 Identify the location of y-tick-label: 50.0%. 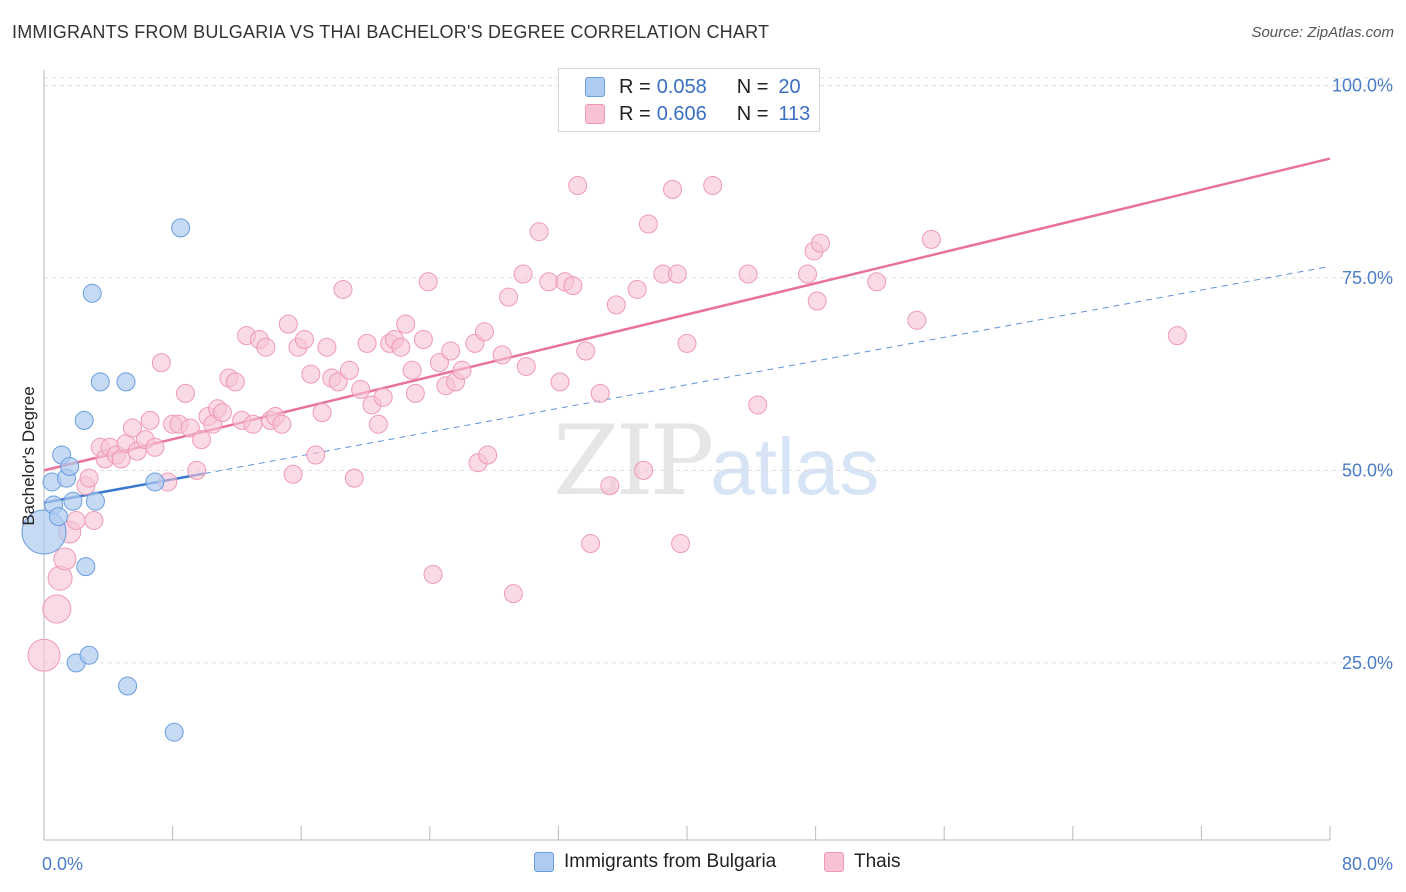
(1367, 470).